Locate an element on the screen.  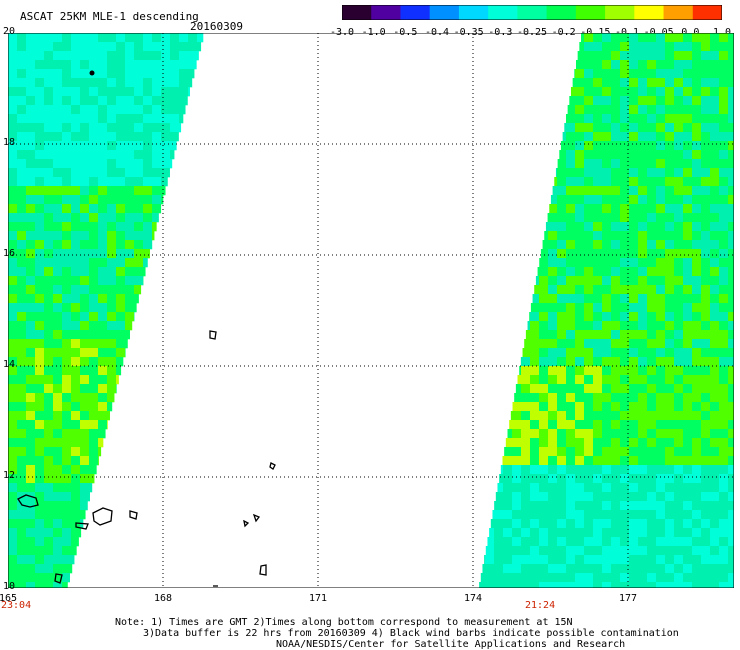
colorbar is located at coordinates (532, 12).